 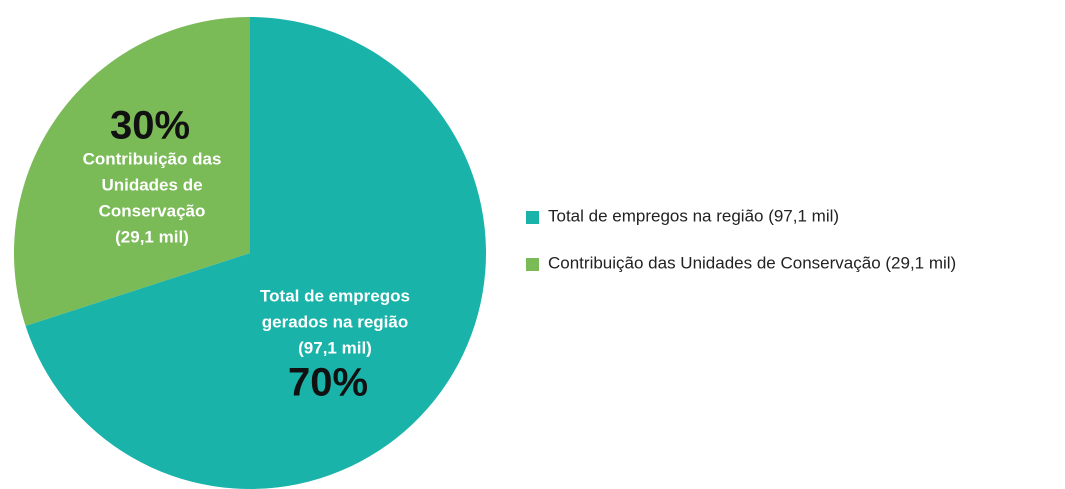 What do you see at coordinates (335, 295) in the screenshot?
I see `slice-label: Total de empregos` at bounding box center [335, 295].